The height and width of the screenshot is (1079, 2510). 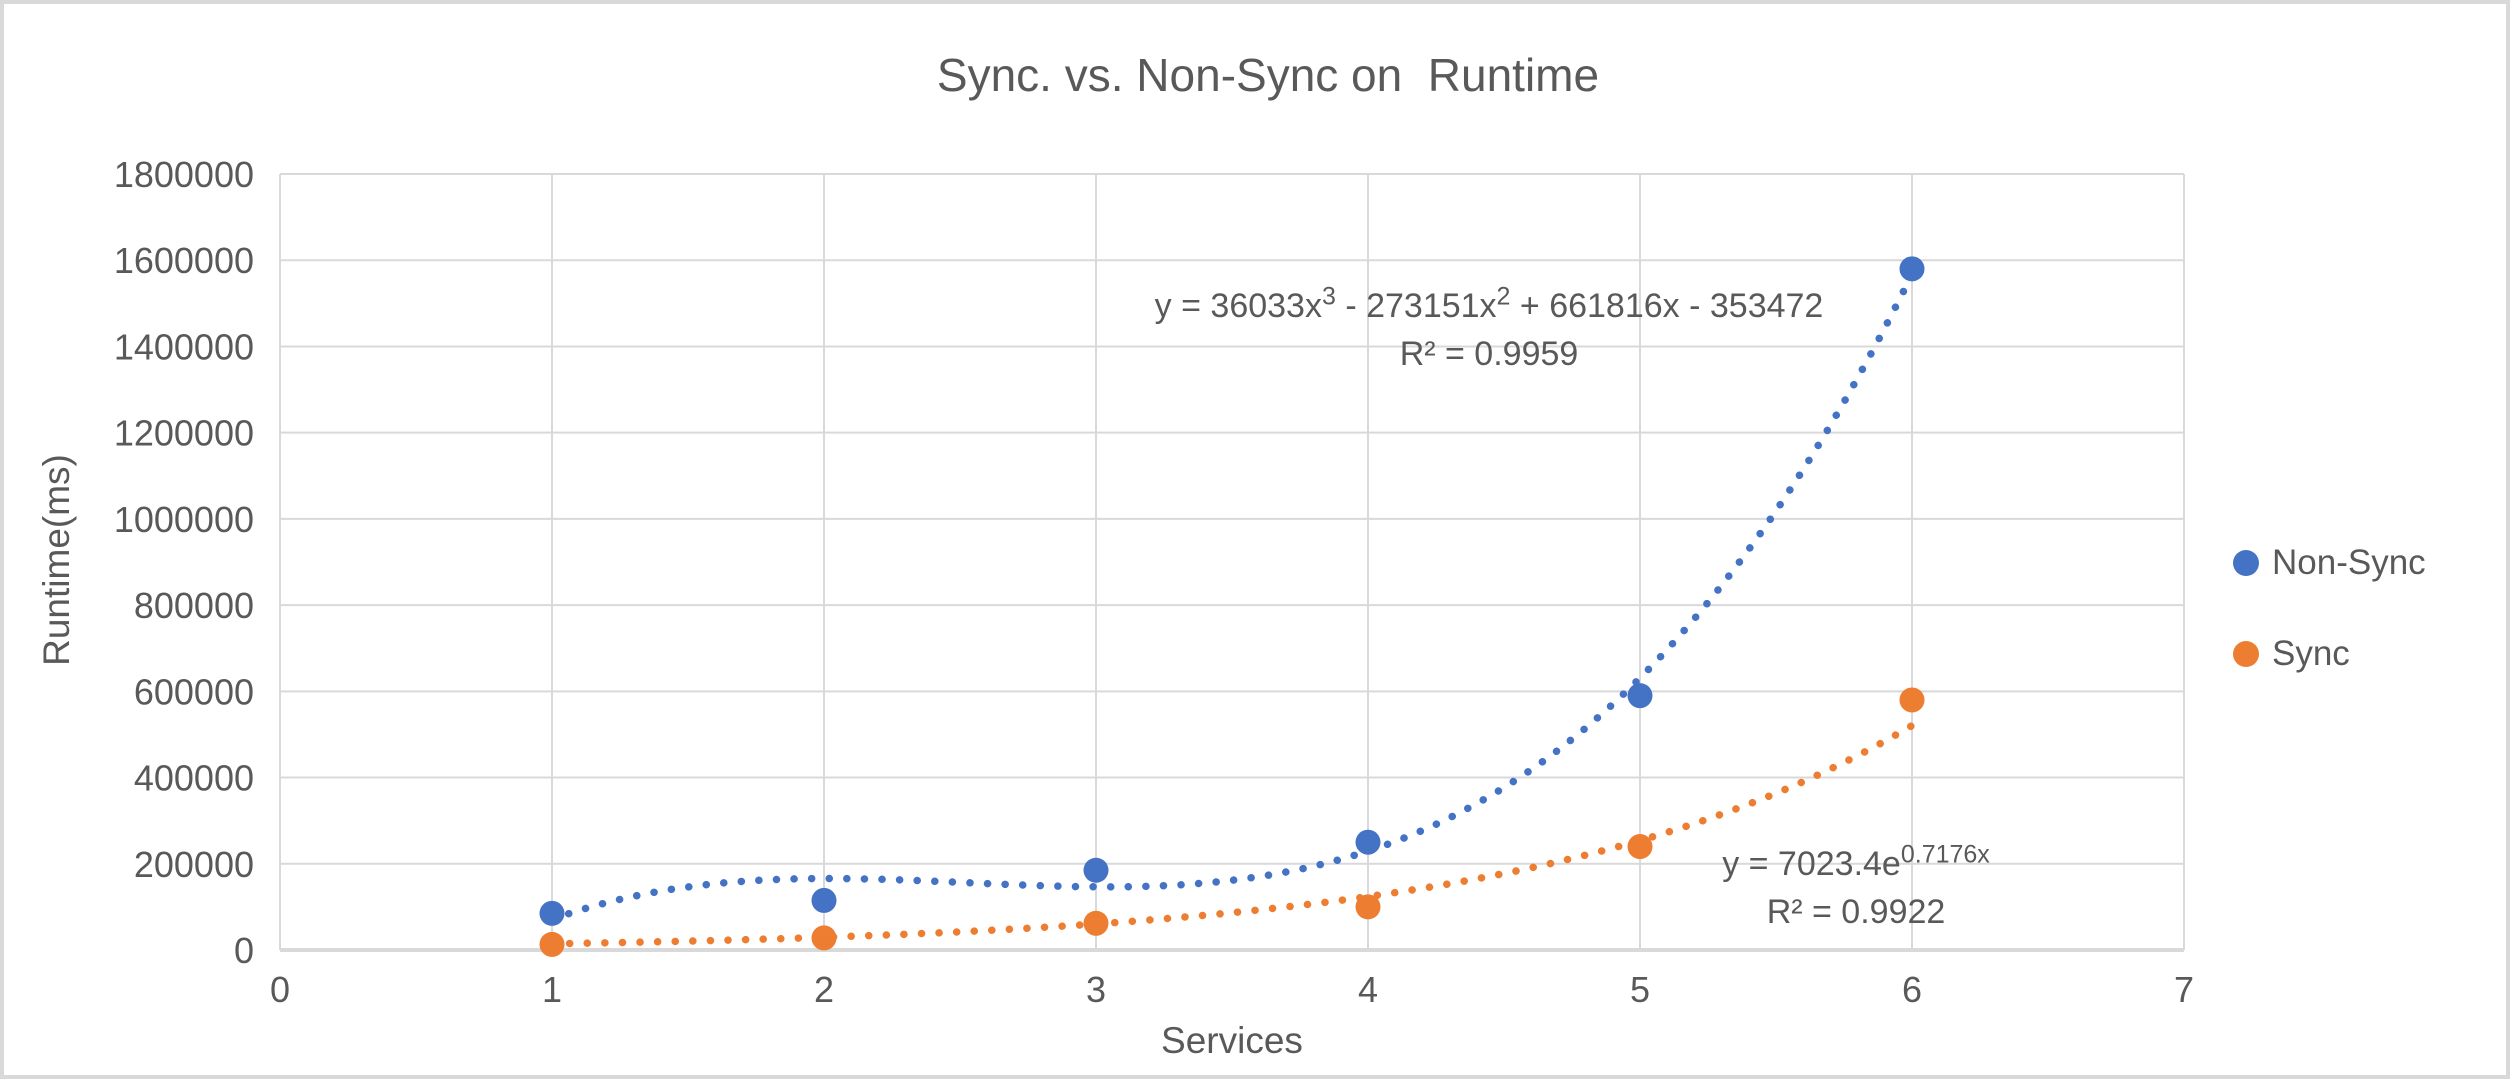 What do you see at coordinates (1912, 989) in the screenshot?
I see `x-tick-label: 6` at bounding box center [1912, 989].